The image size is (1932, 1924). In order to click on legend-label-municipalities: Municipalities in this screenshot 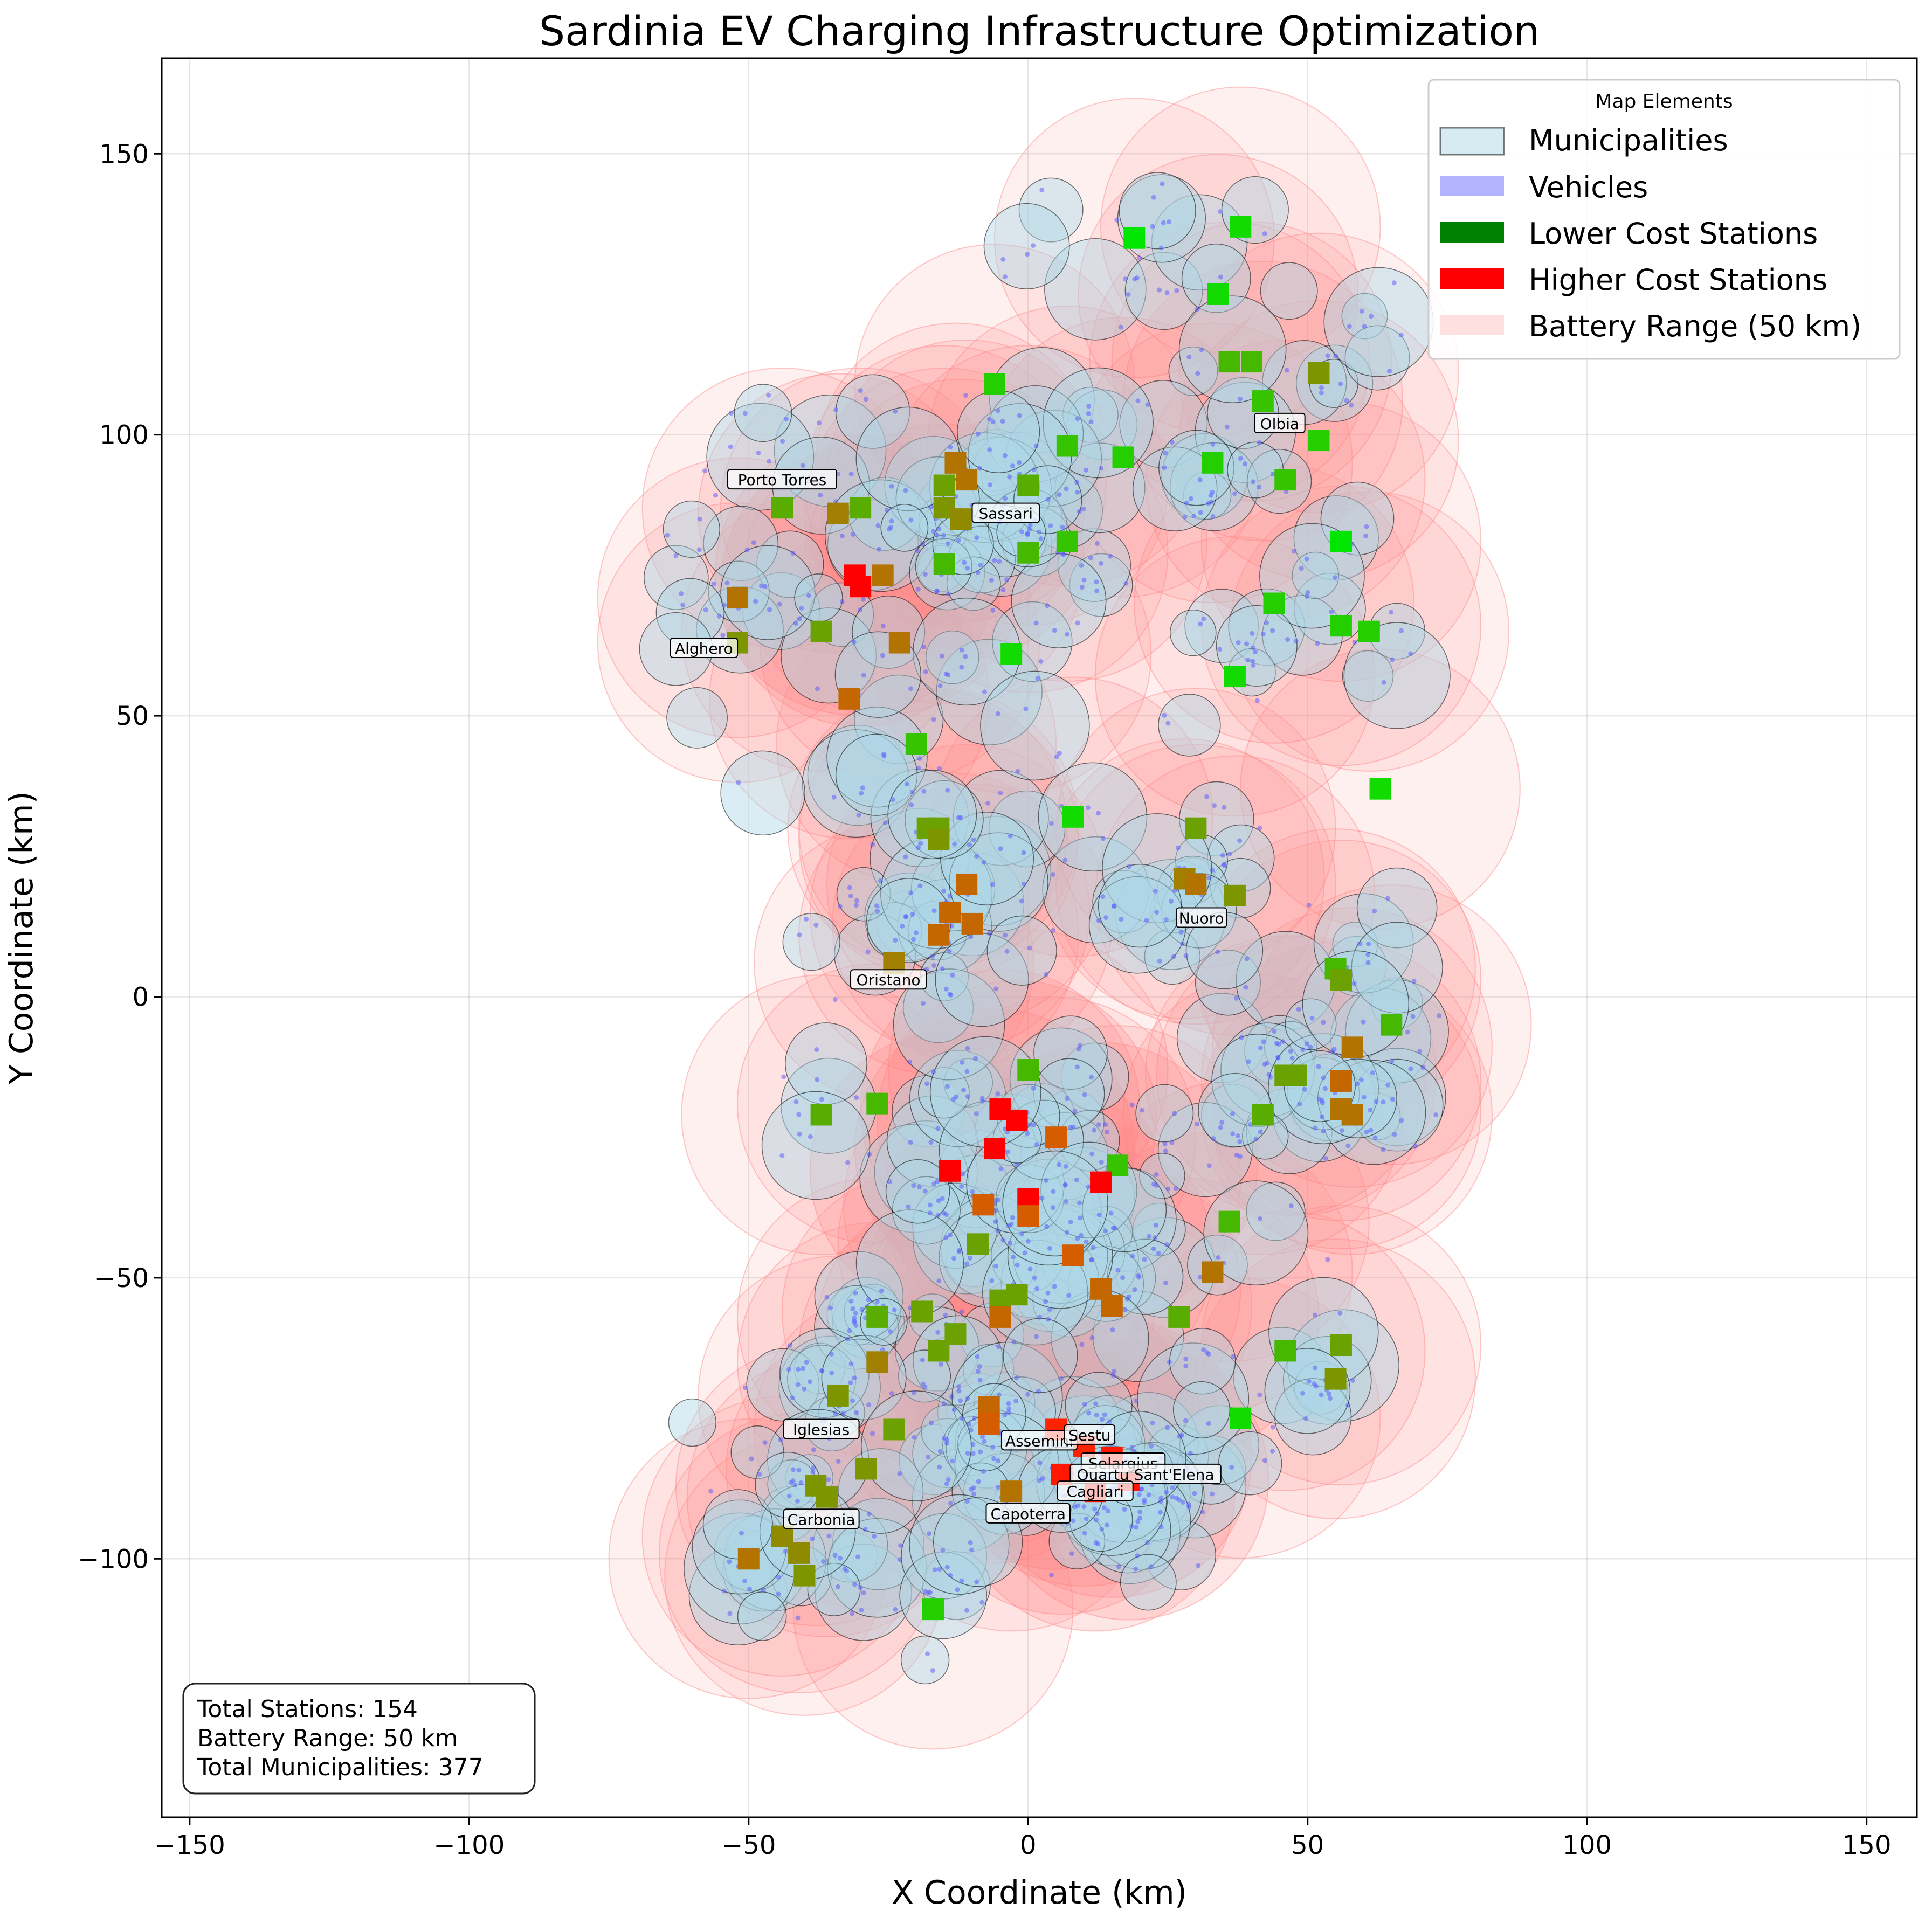, I will do `click(1628, 140)`.